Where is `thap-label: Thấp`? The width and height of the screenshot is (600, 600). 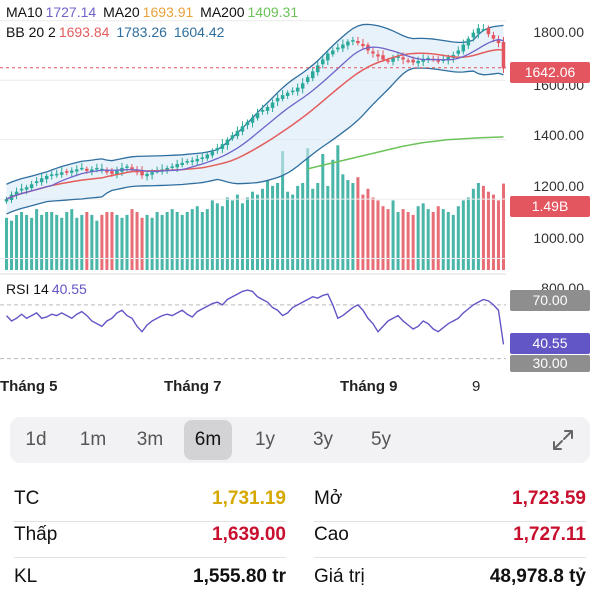 thap-label: Thấp is located at coordinates (36, 534).